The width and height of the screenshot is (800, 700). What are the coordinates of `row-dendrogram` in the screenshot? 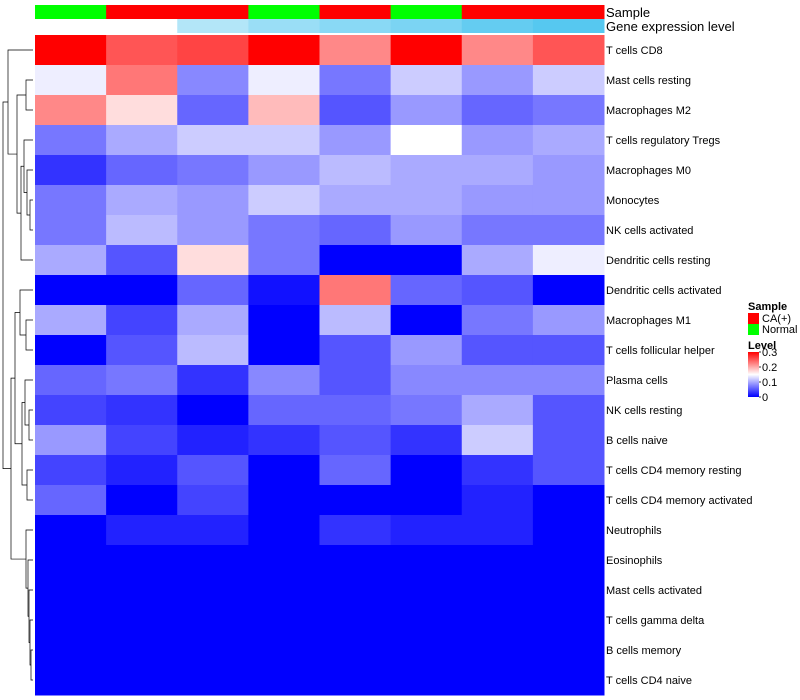 It's located at (17, 365).